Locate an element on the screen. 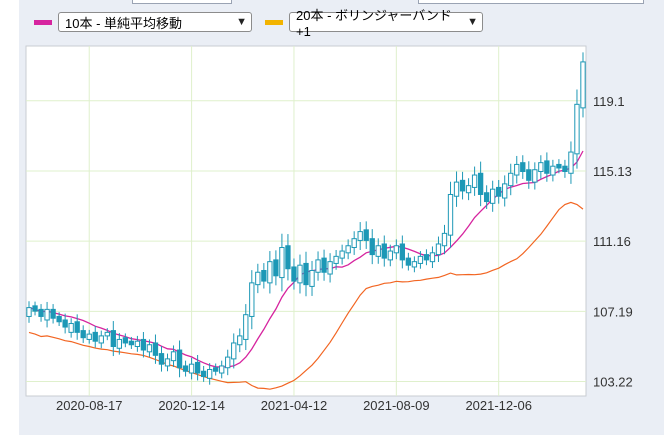 The width and height of the screenshot is (664, 435). bb-control: 20本 - ボリンジャーバンド+1 ▼ is located at coordinates (374, 23).